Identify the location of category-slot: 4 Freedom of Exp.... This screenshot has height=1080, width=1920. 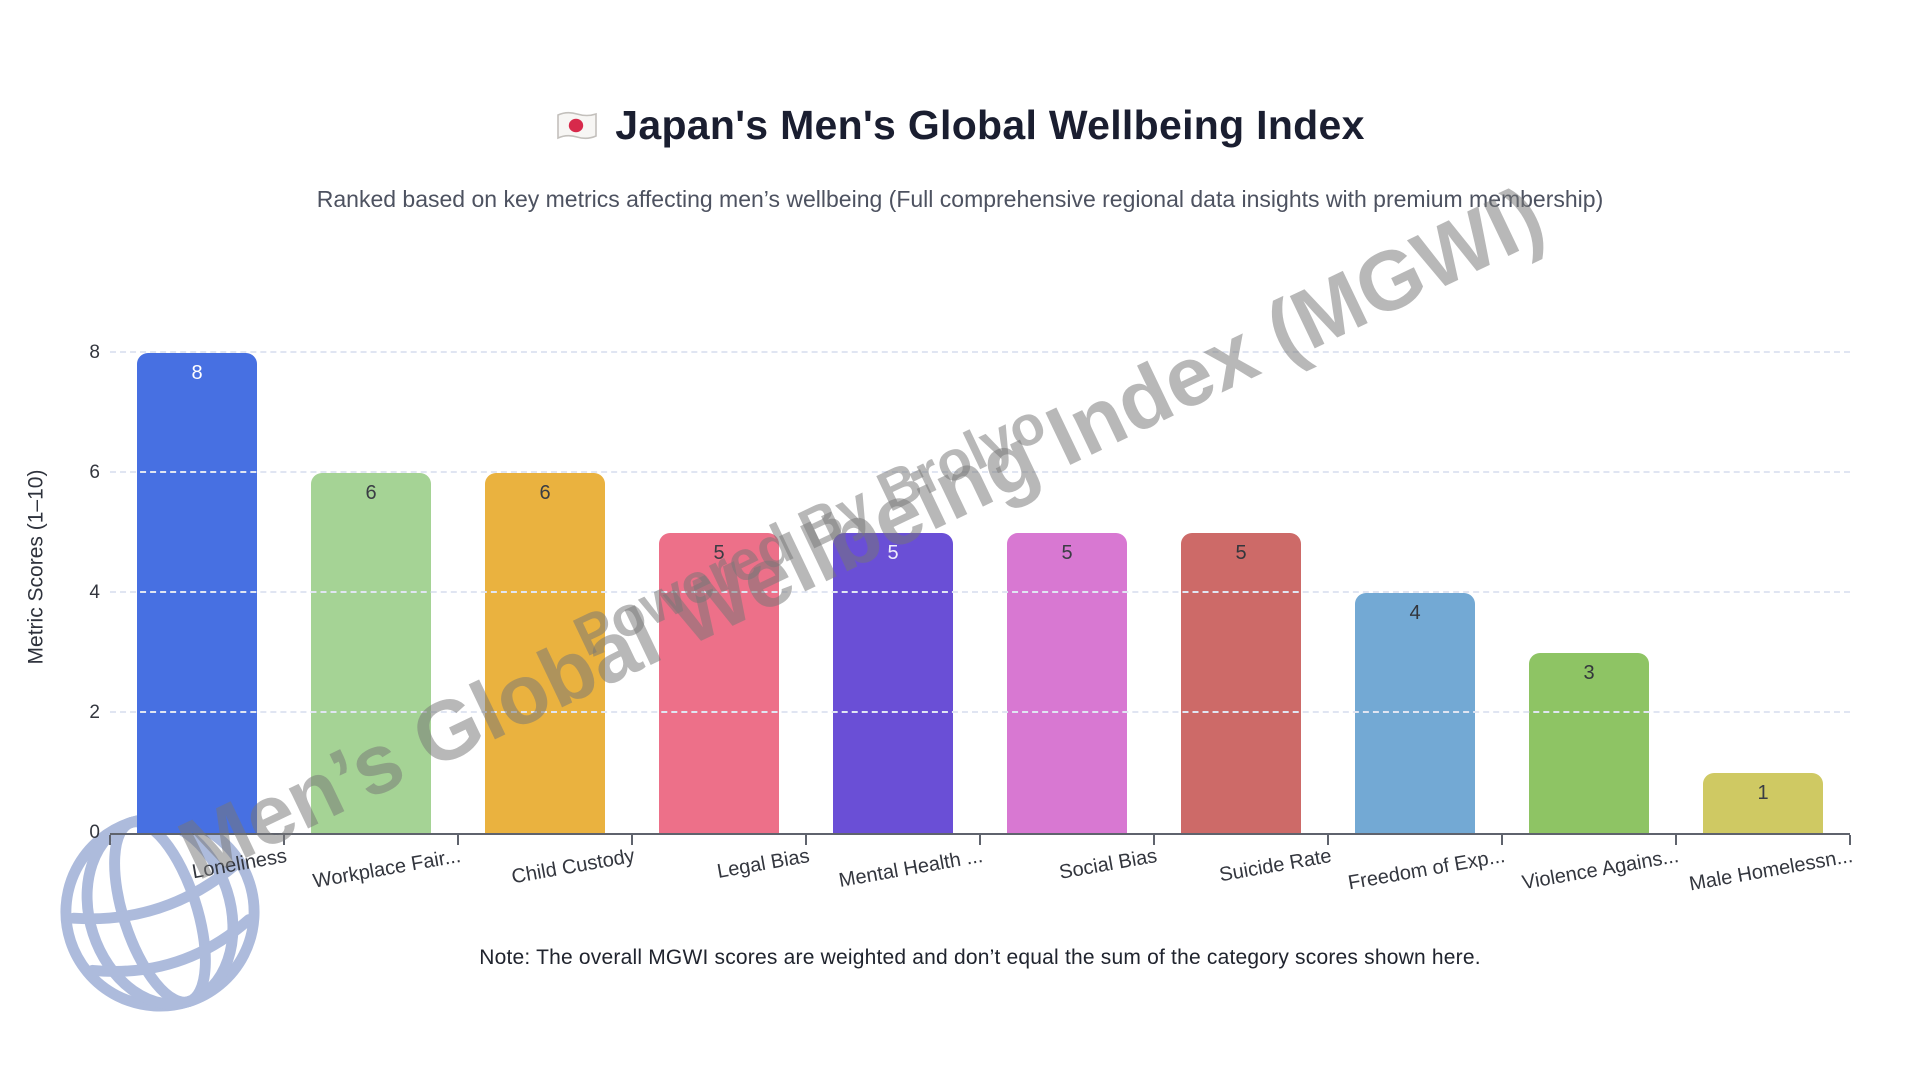
(1417, 597).